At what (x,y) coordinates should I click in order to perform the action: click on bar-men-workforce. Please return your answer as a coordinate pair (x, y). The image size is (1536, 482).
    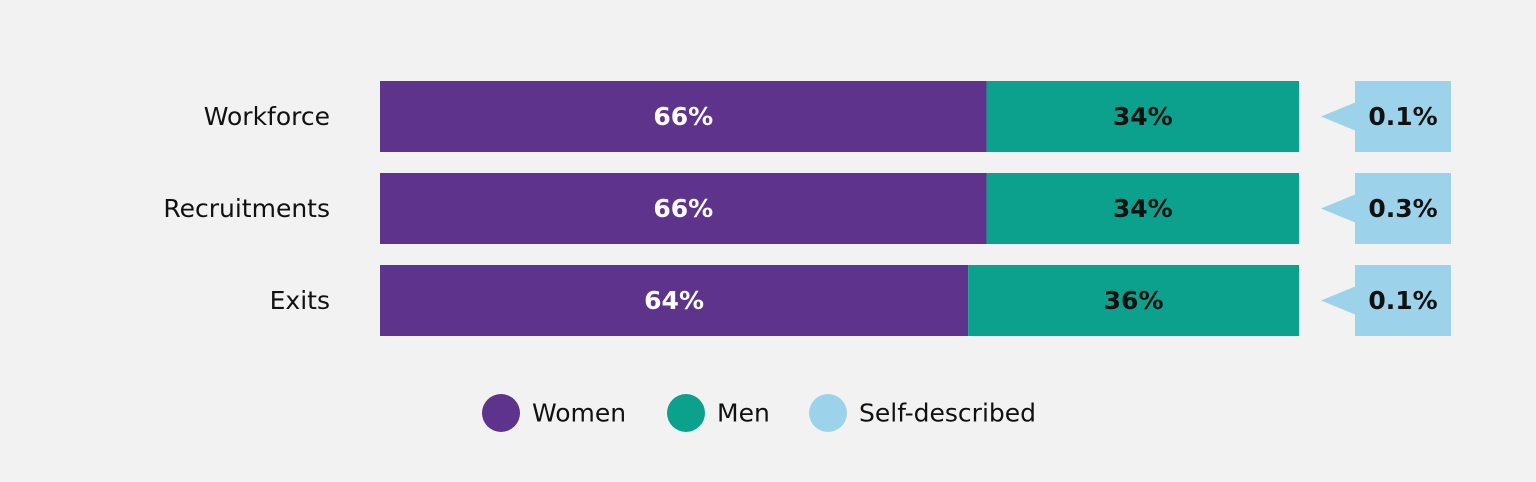
    Looking at the image, I should click on (1142, 116).